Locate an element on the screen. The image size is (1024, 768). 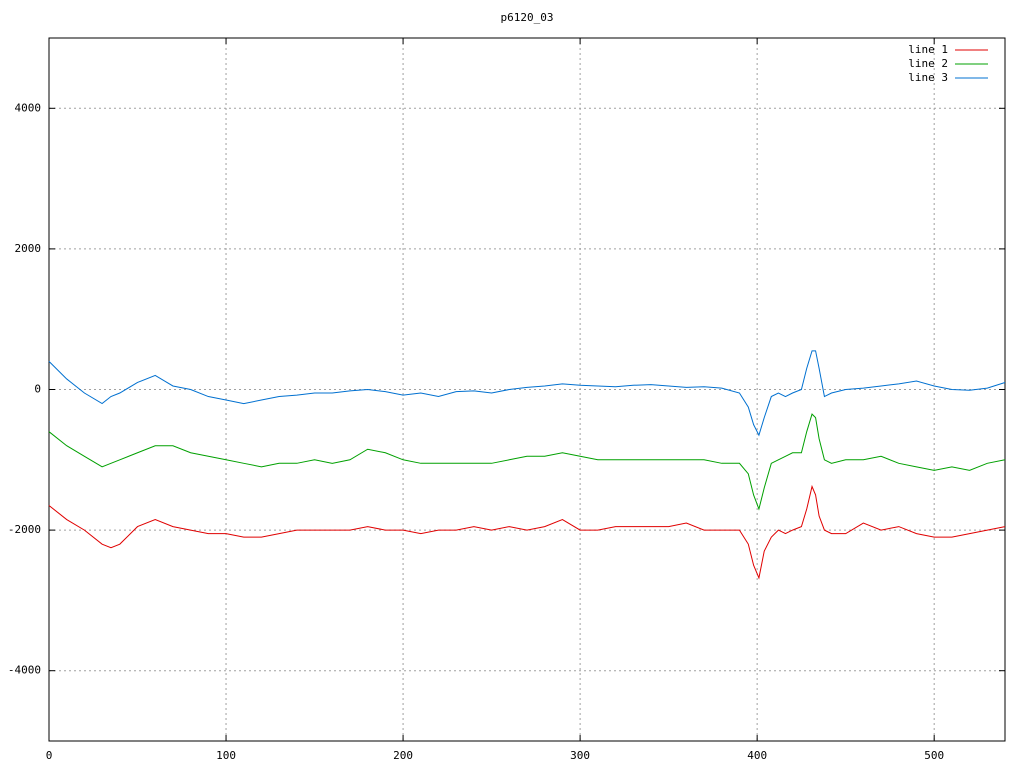
chart-title: p6120_03 is located at coordinates (527, 17).